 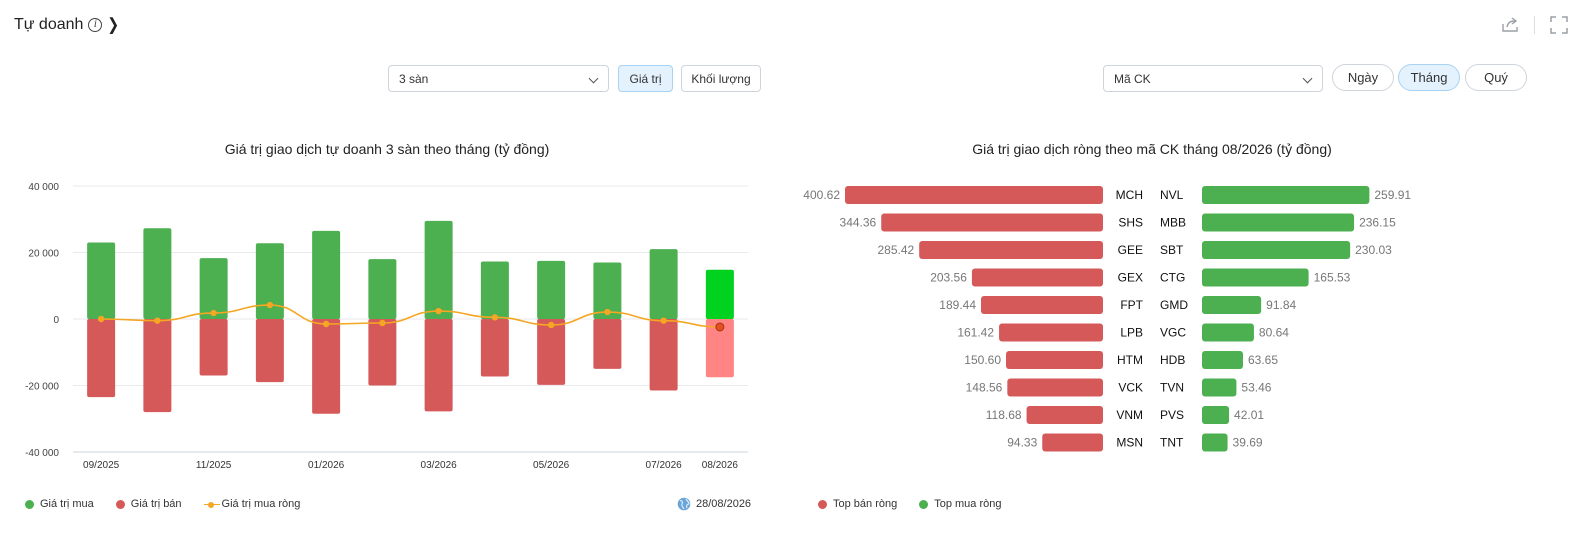 I want to click on fullscreen-icon, so click(x=1559, y=25).